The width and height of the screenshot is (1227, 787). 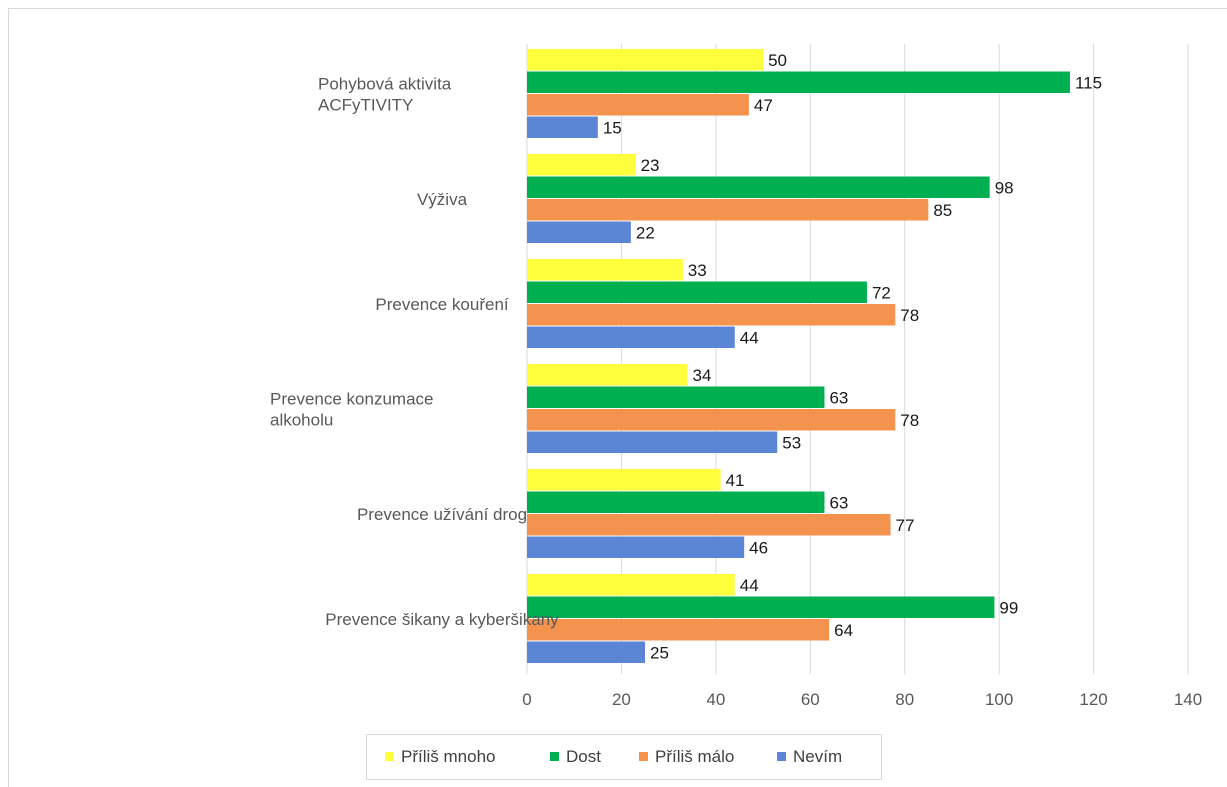 What do you see at coordinates (442, 619) in the screenshot?
I see `category-label: Prevence šikany a kyberšikany` at bounding box center [442, 619].